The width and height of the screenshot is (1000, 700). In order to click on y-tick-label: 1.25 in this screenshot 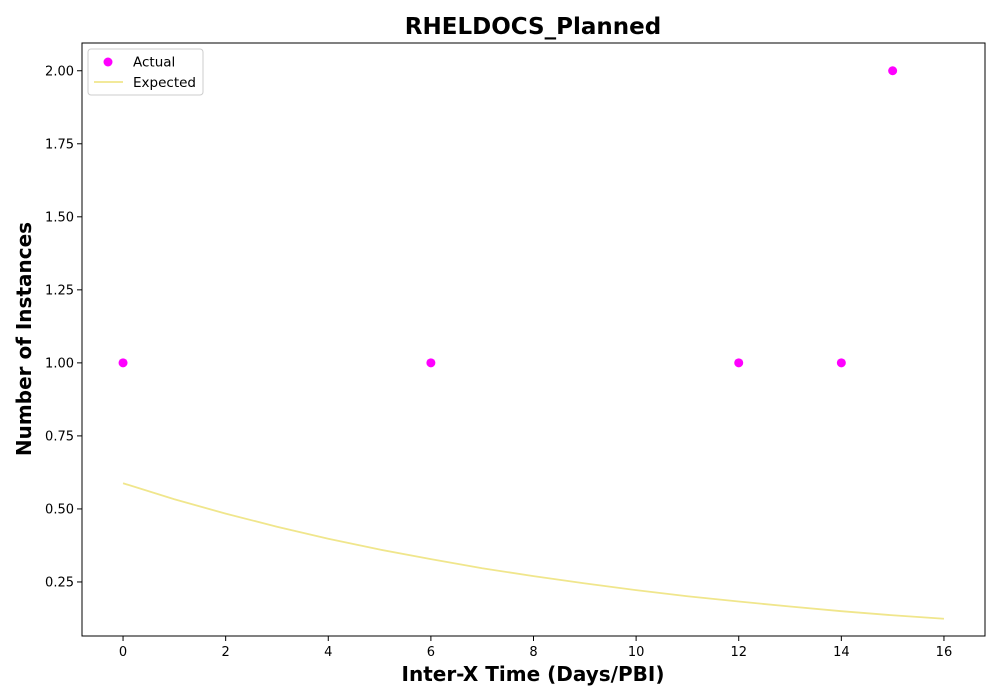, I will do `click(59, 290)`.